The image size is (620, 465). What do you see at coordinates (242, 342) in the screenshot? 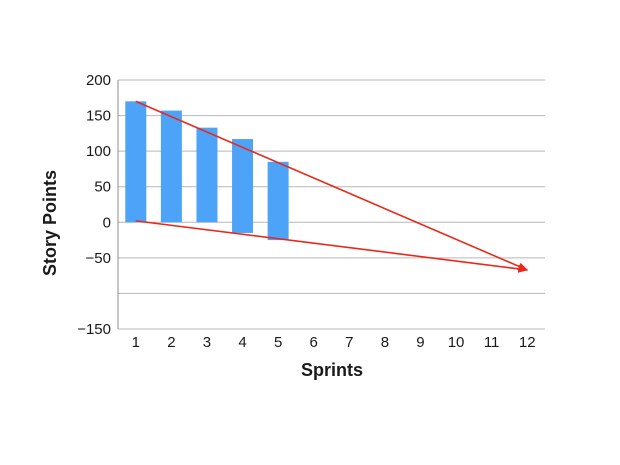
I see `x-tick-label: 4` at bounding box center [242, 342].